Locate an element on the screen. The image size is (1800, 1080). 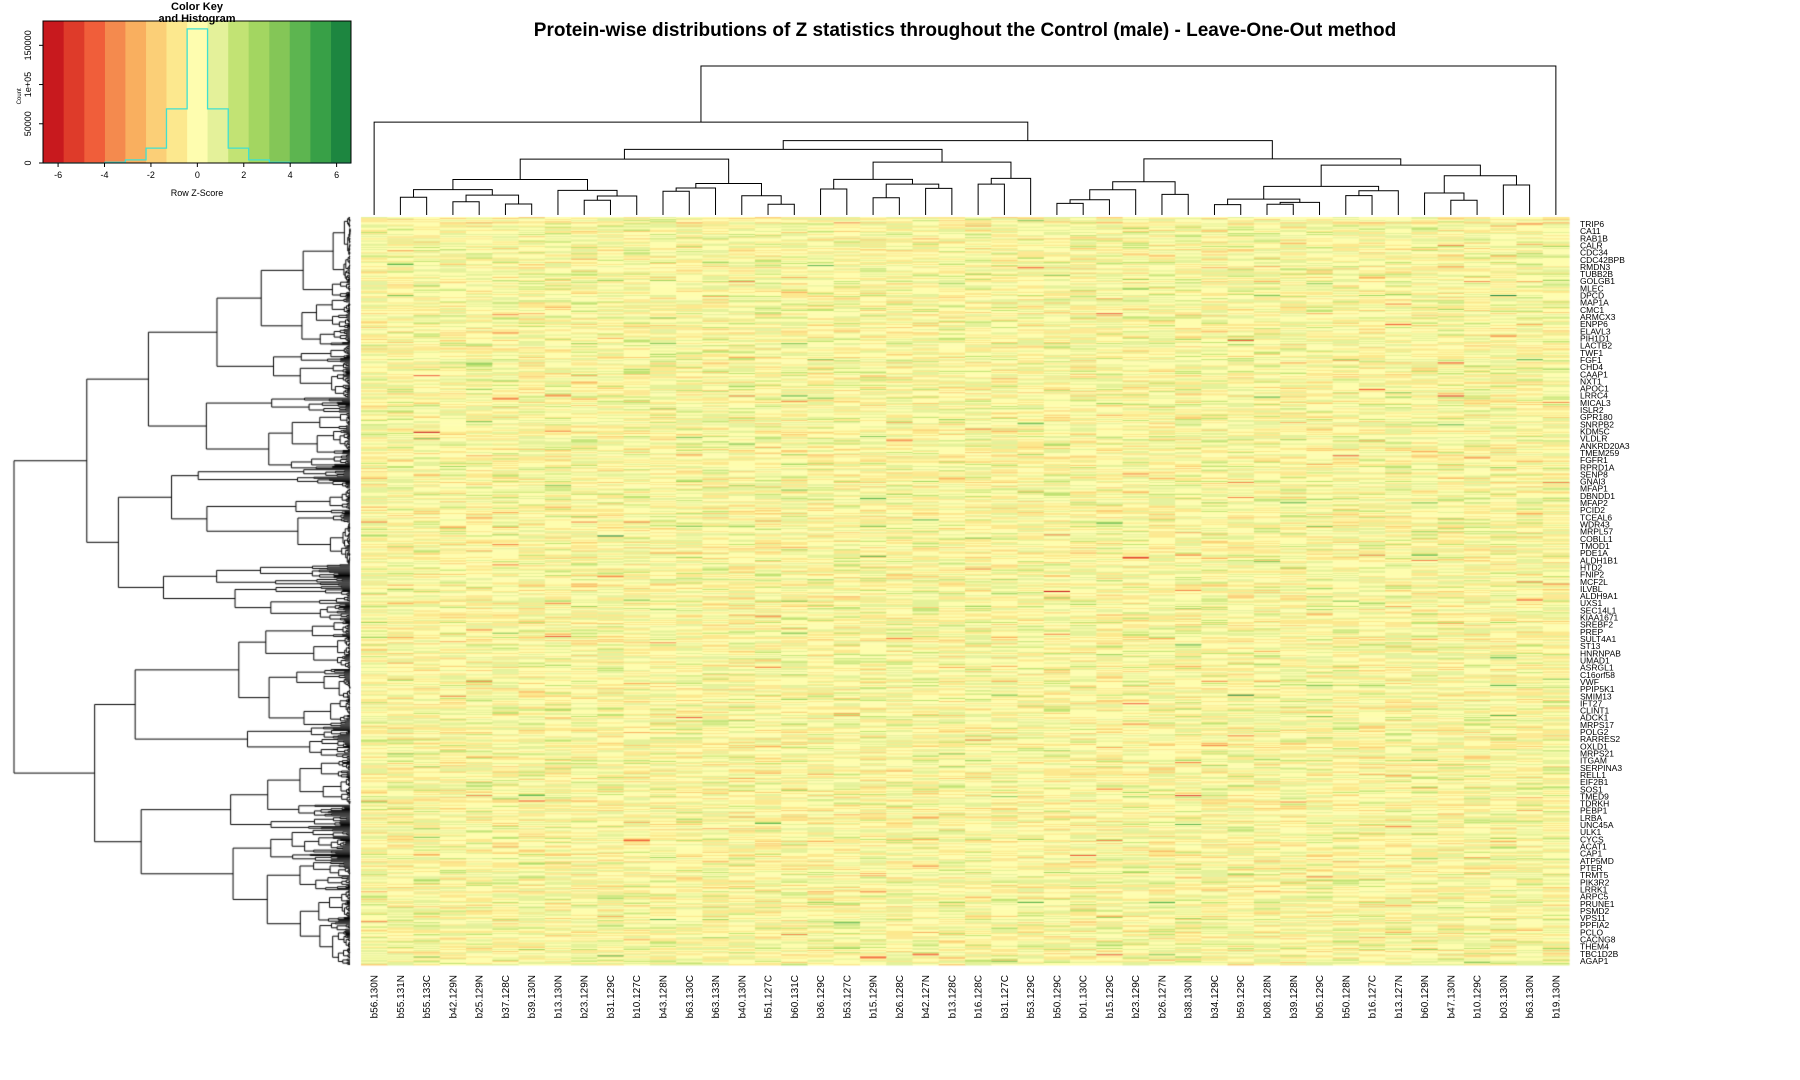
row-label: KIAA1671 is located at coordinates (1599, 618).